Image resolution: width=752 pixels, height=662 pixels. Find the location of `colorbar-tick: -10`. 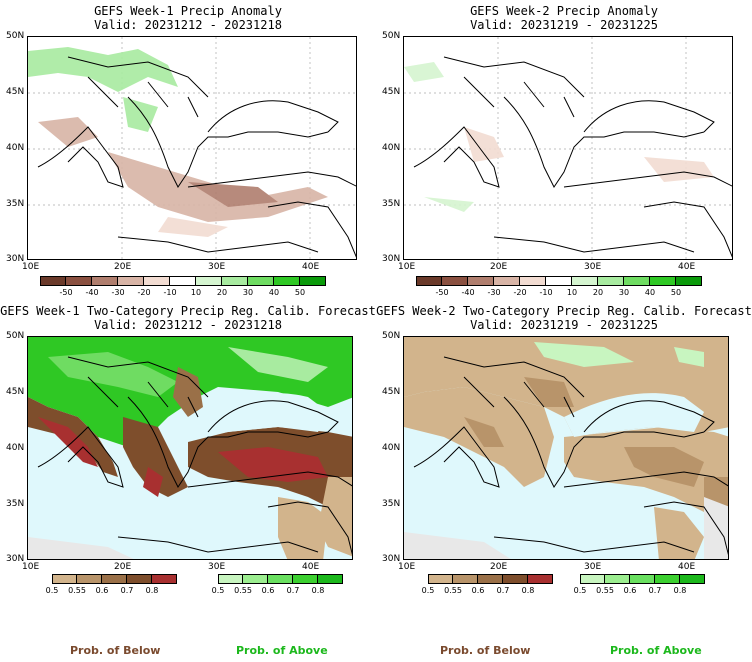

colorbar-tick: -10 is located at coordinates (546, 292).